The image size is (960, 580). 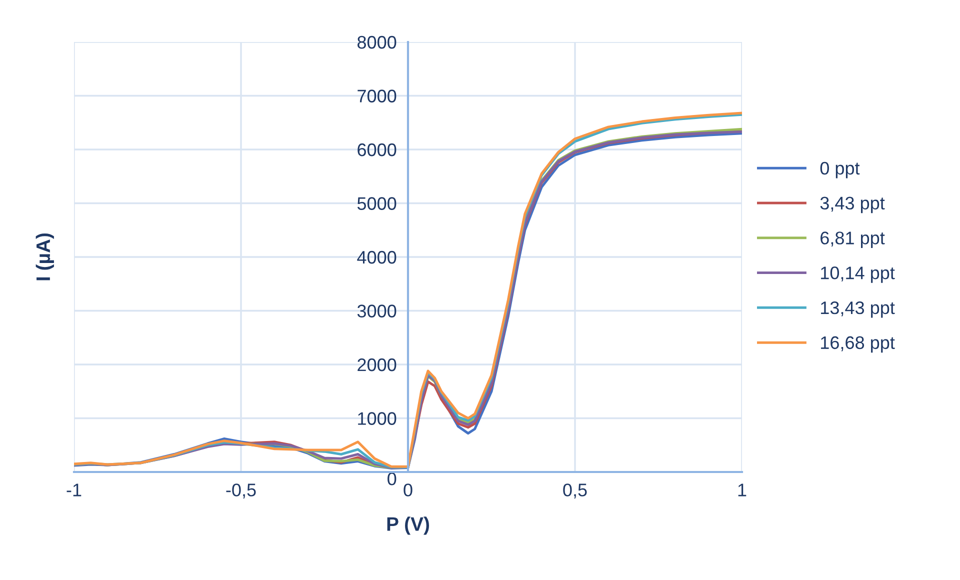 I want to click on legend-label: 16,68 ppt, so click(x=858, y=344).